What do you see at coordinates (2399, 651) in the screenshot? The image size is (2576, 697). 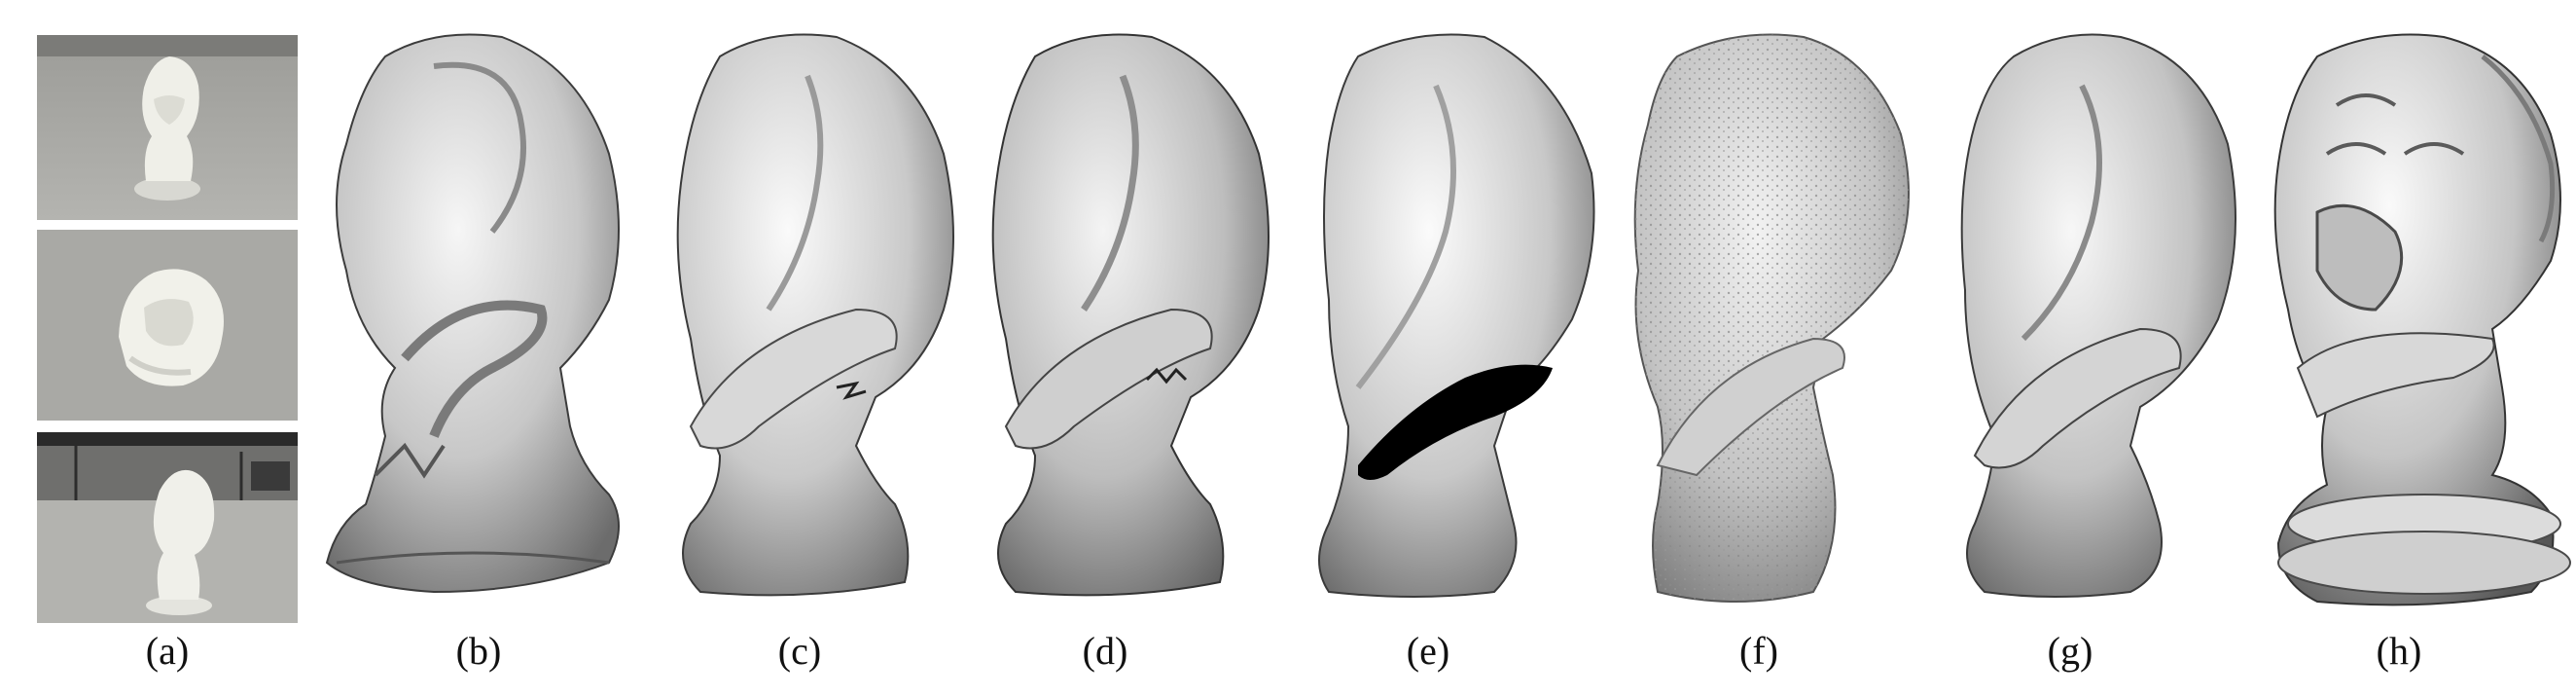 I see `caption-h: (h)` at bounding box center [2399, 651].